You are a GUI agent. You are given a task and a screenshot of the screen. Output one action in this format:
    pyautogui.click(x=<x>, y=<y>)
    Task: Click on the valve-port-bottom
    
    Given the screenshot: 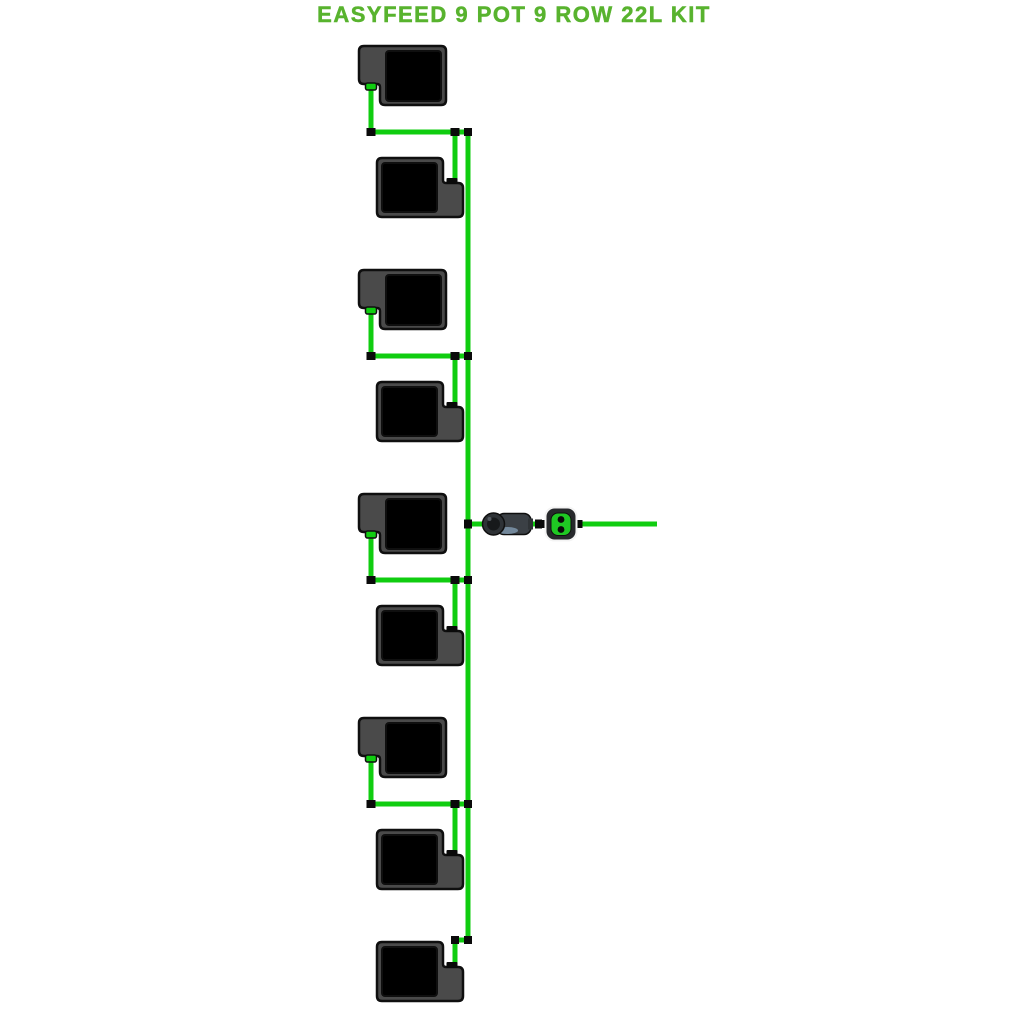 What is the action you would take?
    pyautogui.click(x=561, y=529)
    